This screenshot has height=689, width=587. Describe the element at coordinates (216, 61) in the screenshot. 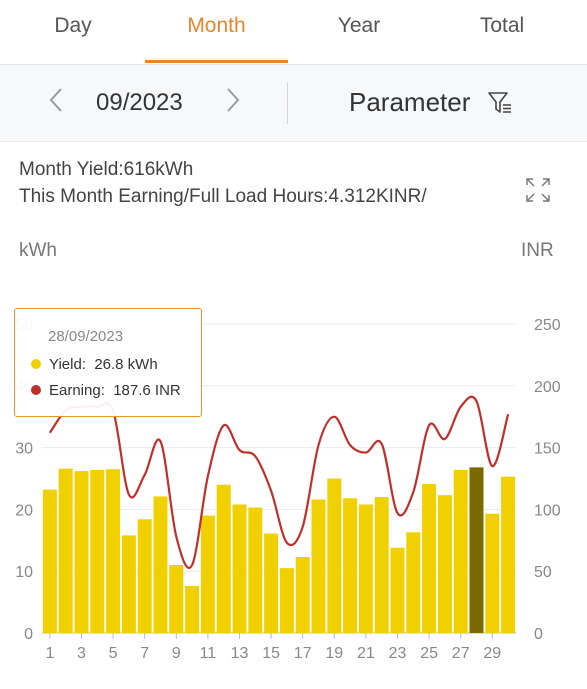

I see `active-tab-indicator` at that location.